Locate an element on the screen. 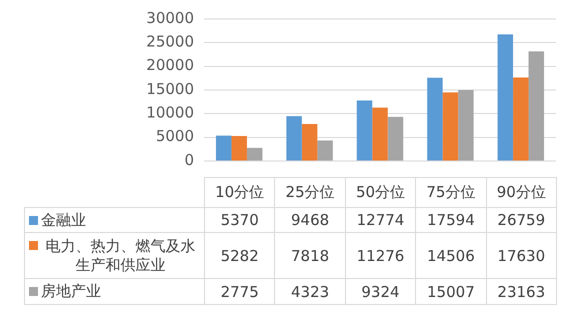  data-label: 4323 is located at coordinates (310, 291).